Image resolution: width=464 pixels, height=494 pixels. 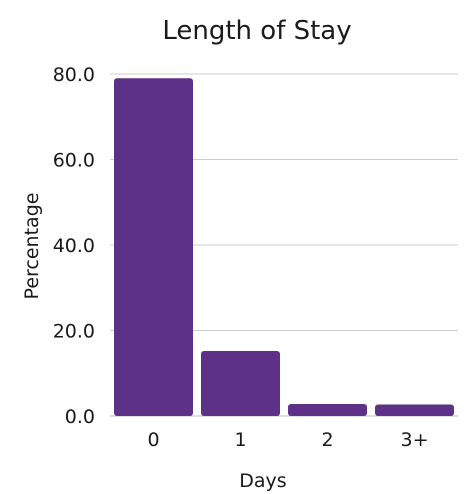 I want to click on x-tick-label: 3+, so click(x=414, y=440).